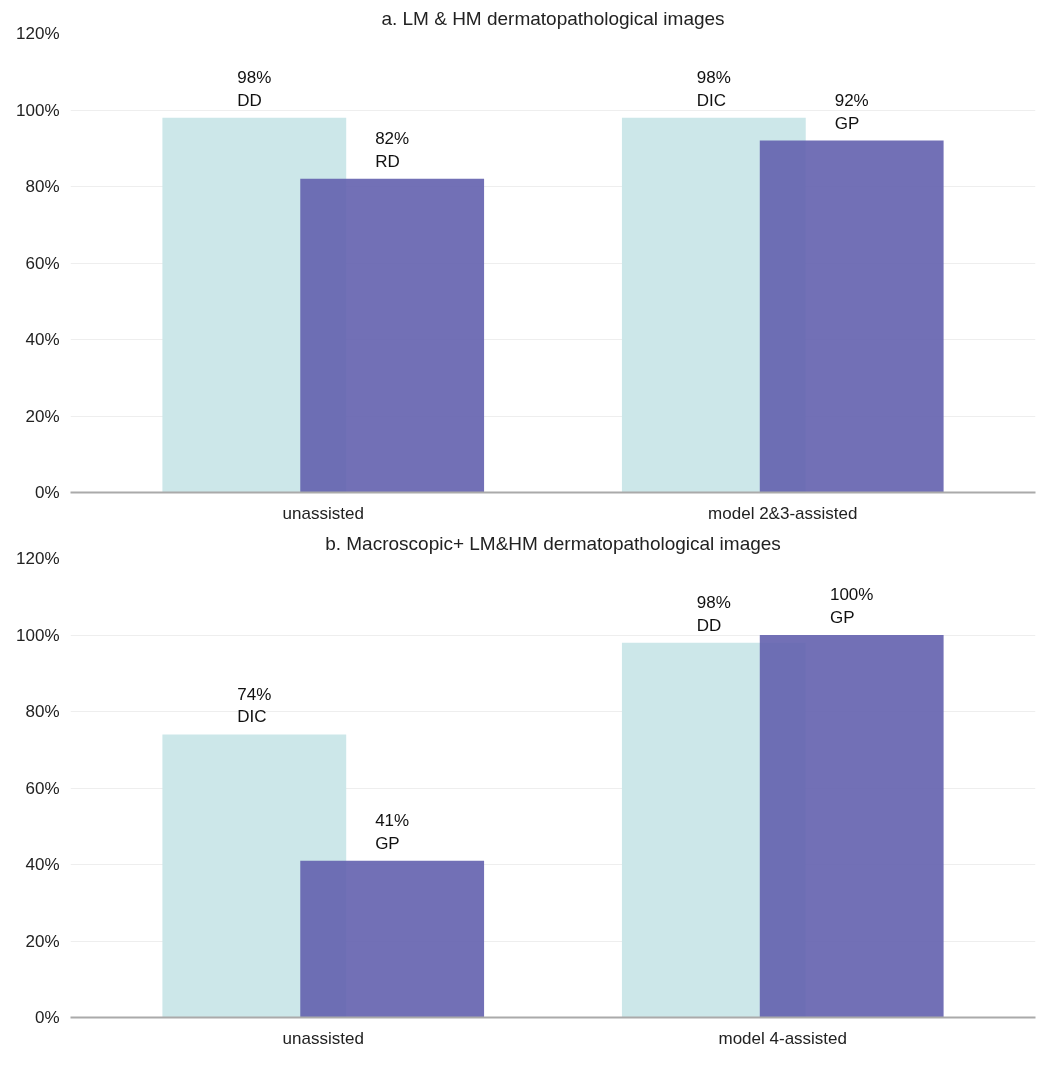  What do you see at coordinates (392, 831) in the screenshot?
I see `data-label: 41% GP` at bounding box center [392, 831].